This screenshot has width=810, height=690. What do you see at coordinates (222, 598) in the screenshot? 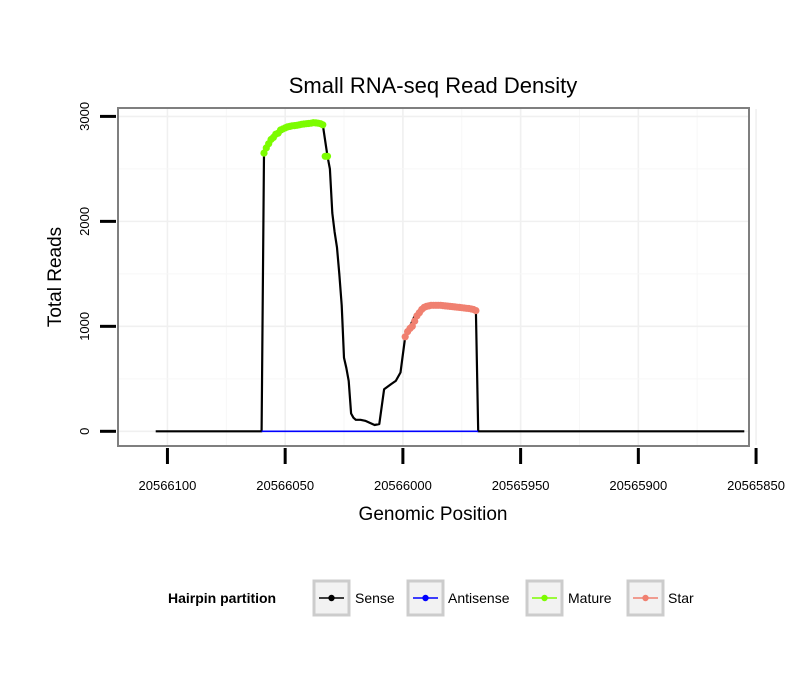
I see `legend-title: Hairpin partition` at bounding box center [222, 598].